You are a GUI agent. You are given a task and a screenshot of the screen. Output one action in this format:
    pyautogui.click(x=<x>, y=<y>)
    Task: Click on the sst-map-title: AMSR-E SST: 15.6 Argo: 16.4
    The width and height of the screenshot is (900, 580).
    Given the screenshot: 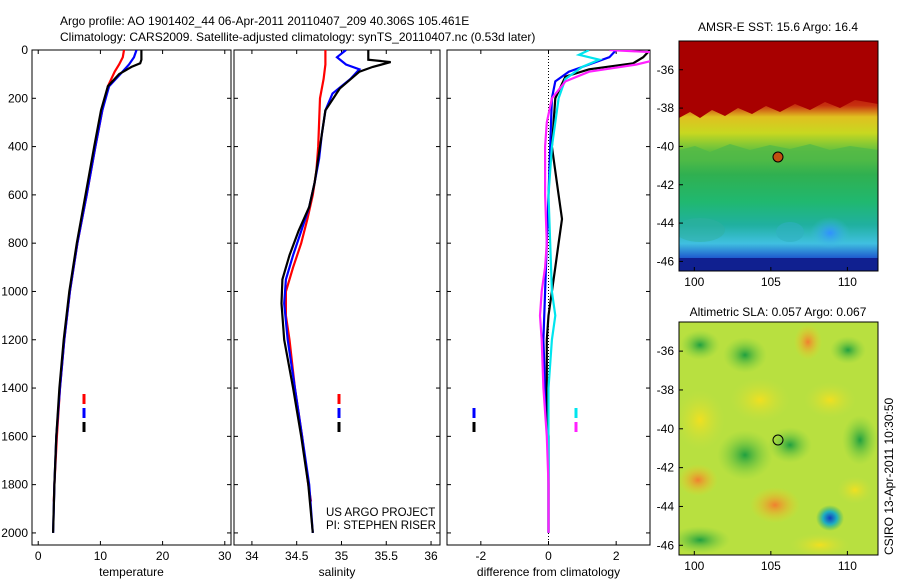 What is the action you would take?
    pyautogui.click(x=778, y=27)
    